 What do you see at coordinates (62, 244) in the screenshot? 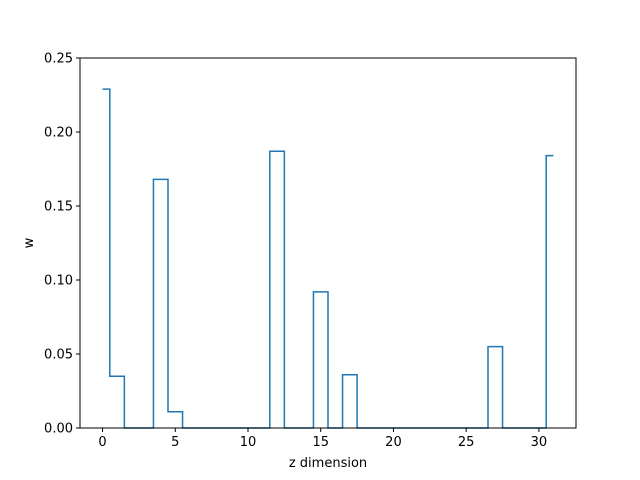
I see `y-axis: 0.00 0.05 0.10 0.15 0.20 0.25` at bounding box center [62, 244].